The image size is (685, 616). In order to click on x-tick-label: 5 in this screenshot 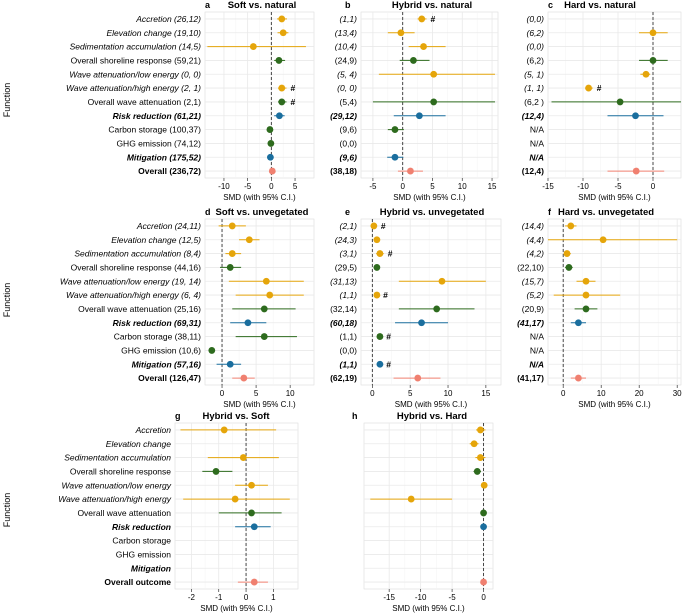, I will do `click(432, 186)`.